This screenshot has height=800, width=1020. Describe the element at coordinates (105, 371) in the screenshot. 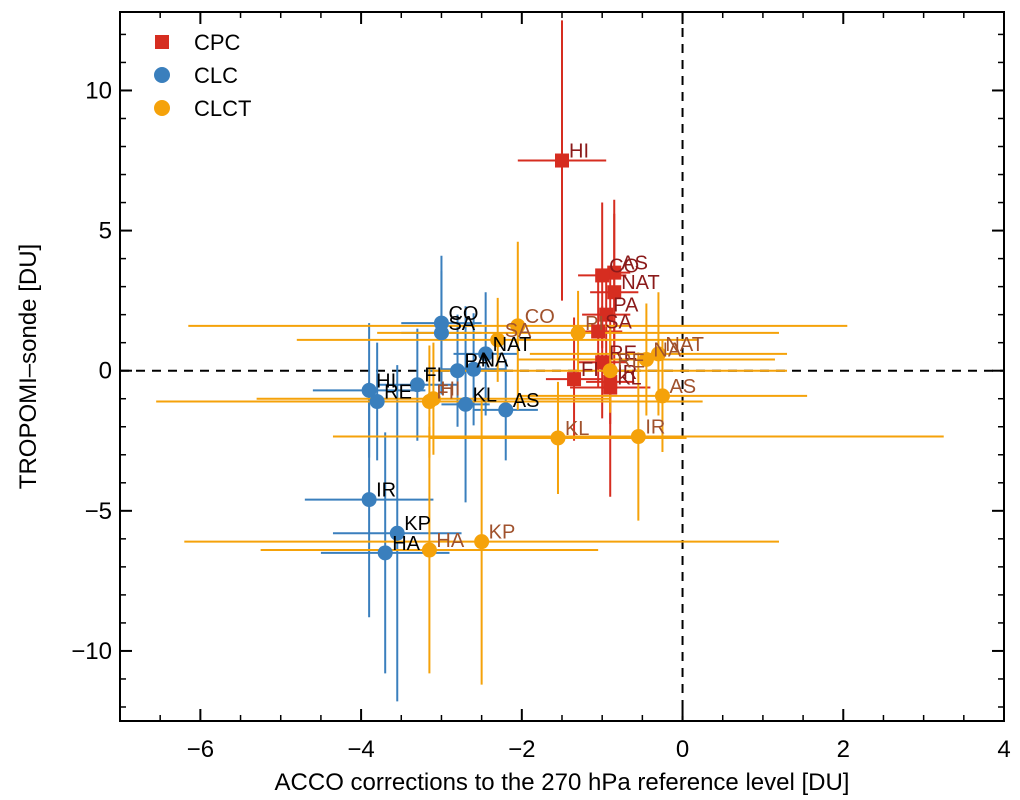

I see `y-tick-label: 0` at that location.